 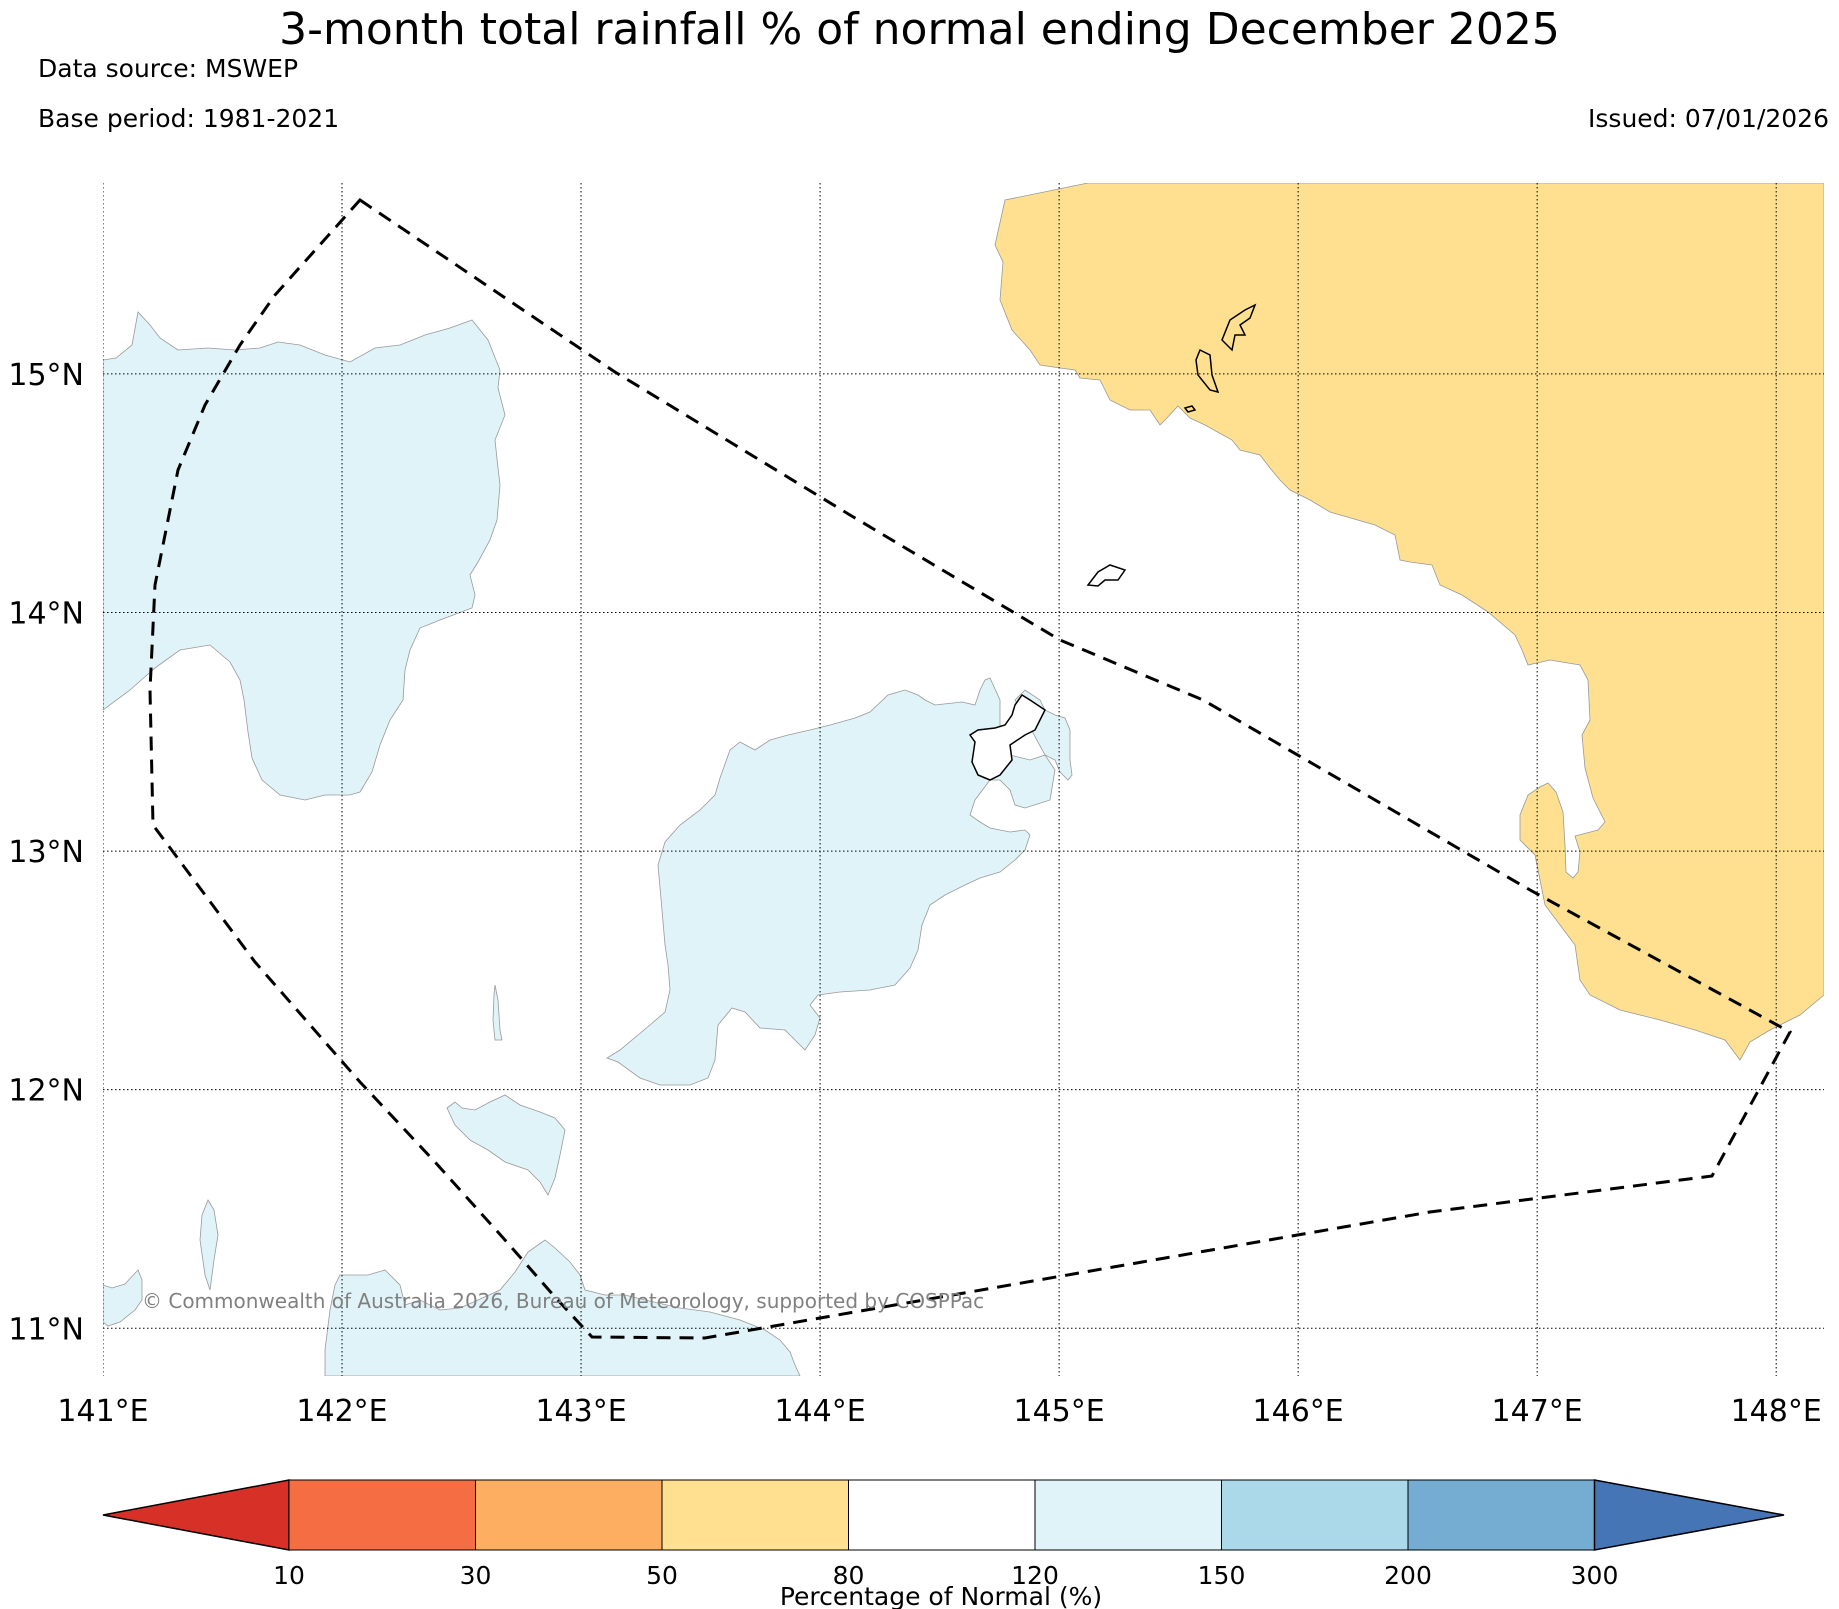 I want to click on longitude-tick-label: 146°E, so click(x=1298, y=1411).